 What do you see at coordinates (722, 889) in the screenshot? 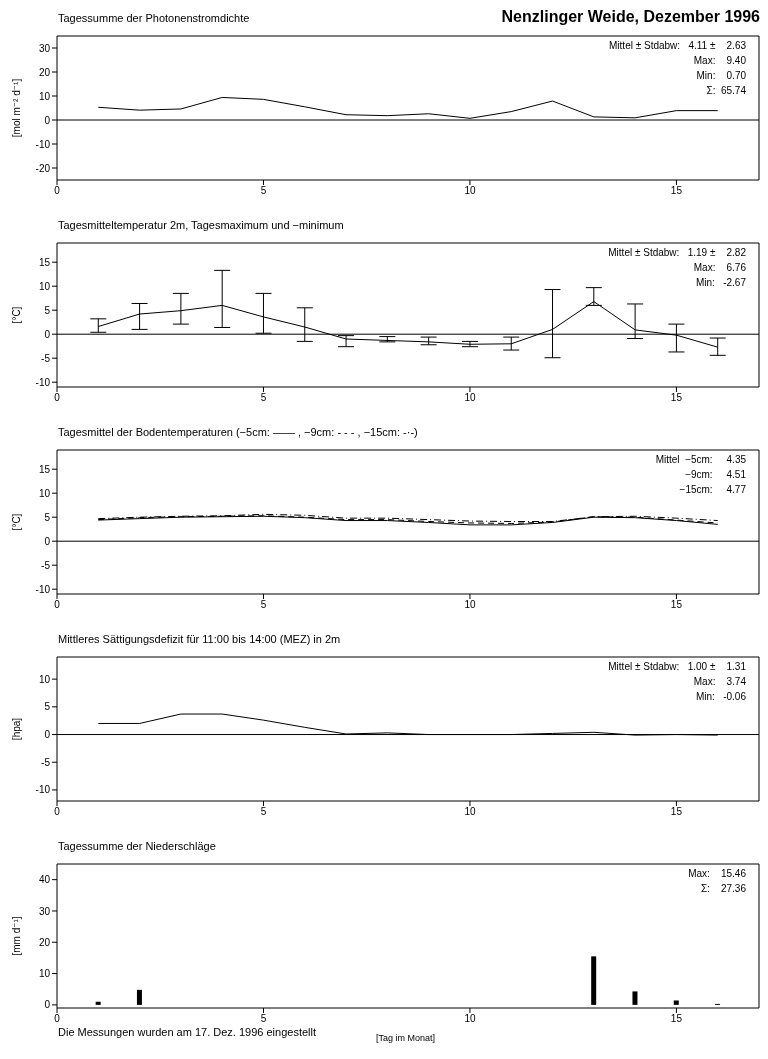
I see `annotation: Σ: 27.36` at bounding box center [722, 889].